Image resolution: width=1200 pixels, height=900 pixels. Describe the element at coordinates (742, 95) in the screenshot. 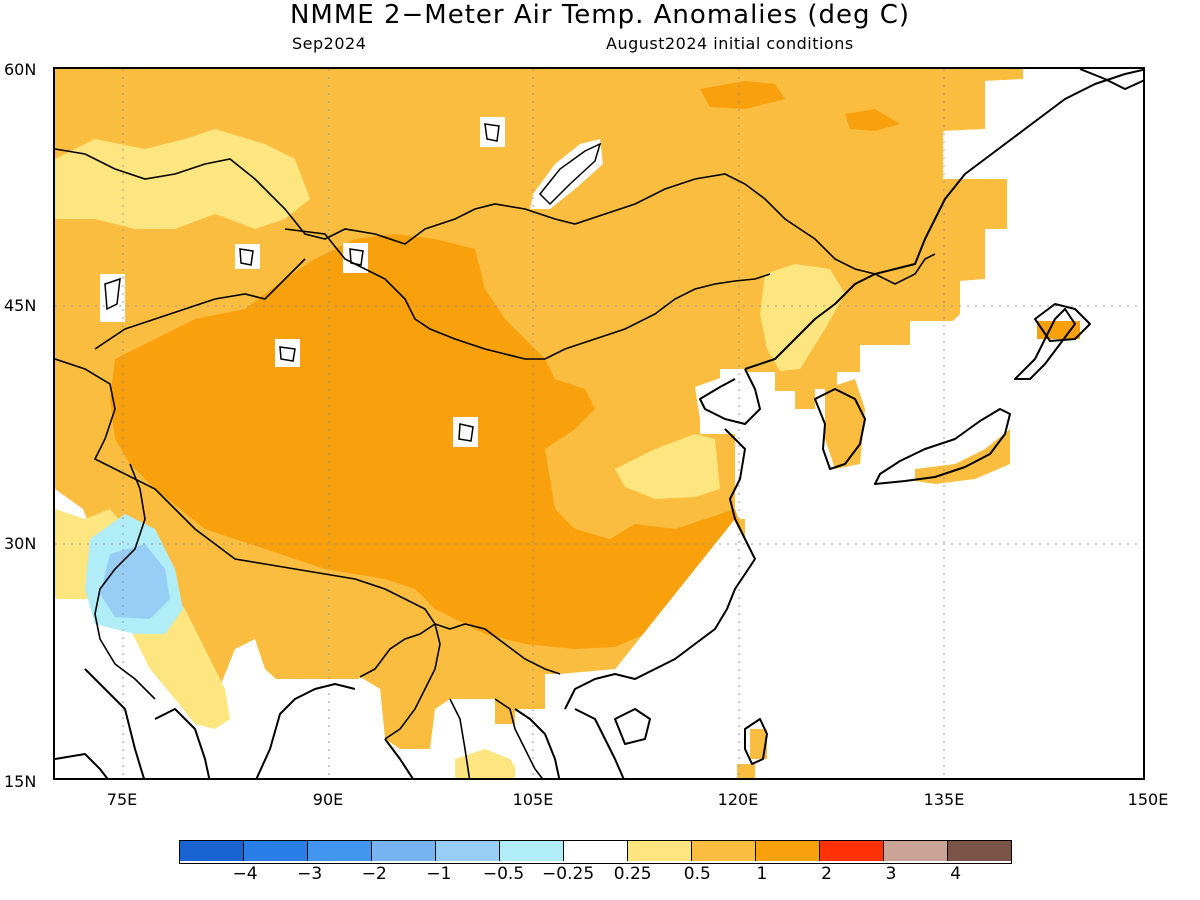

I see `anomaly-region-1-2-siberia` at that location.